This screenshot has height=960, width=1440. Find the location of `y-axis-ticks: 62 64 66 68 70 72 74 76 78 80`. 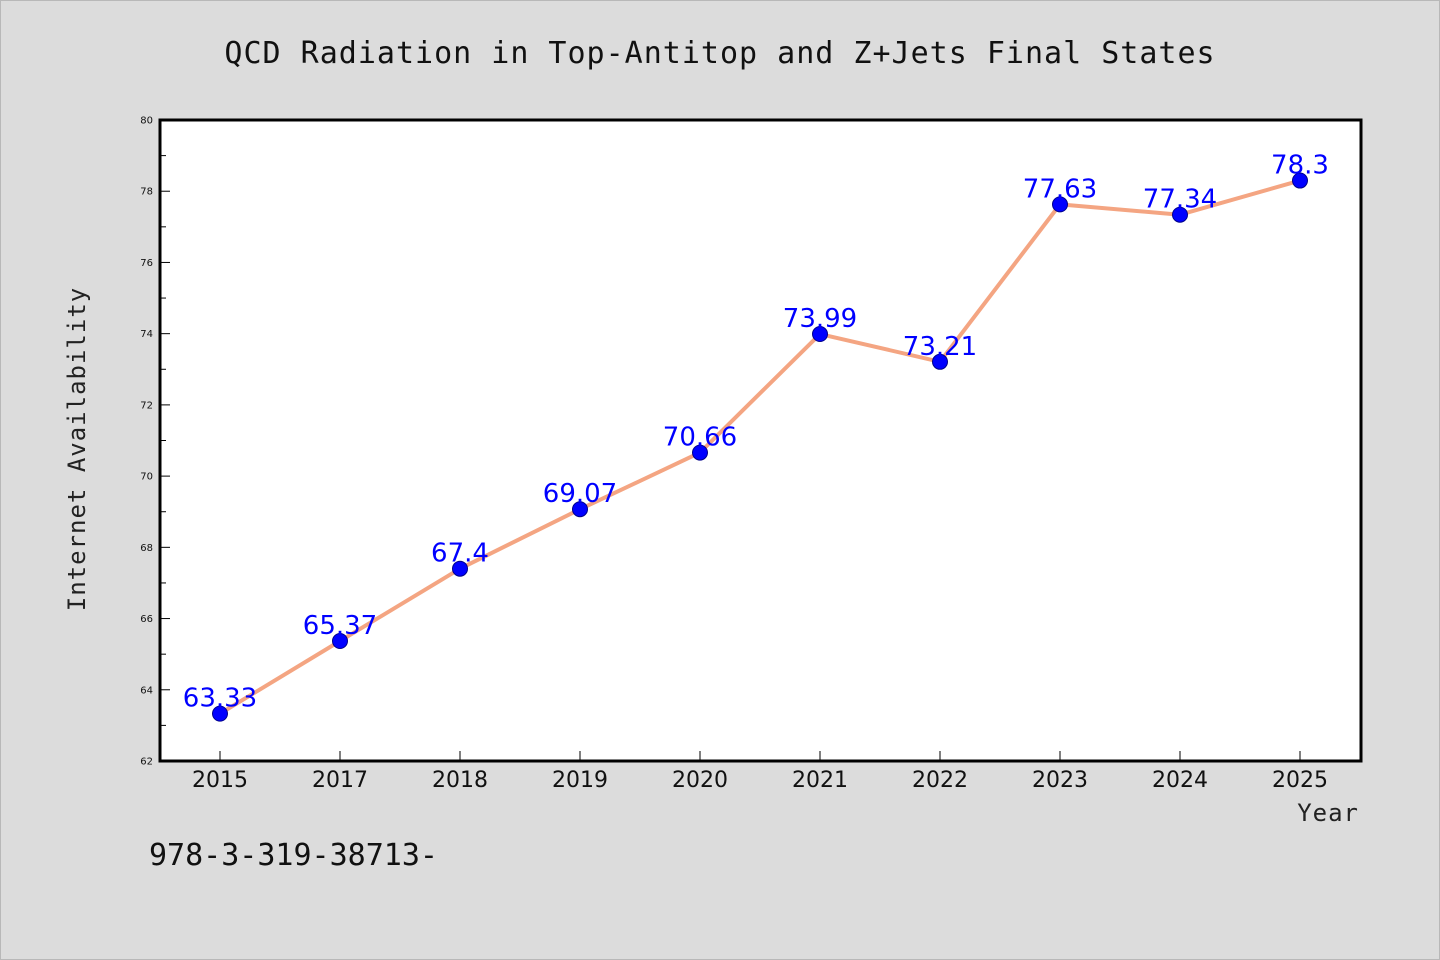

y-axis-ticks: 62 64 66 68 70 72 74 76 78 80 is located at coordinates (155, 442).